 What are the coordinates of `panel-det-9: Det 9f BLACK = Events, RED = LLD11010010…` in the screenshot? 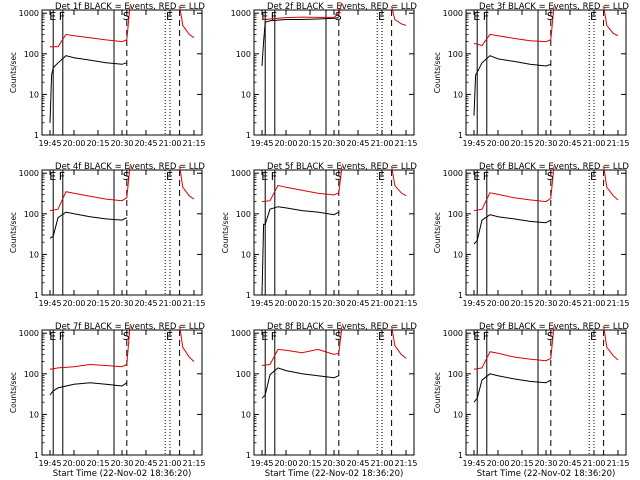 It's located at (531, 400).